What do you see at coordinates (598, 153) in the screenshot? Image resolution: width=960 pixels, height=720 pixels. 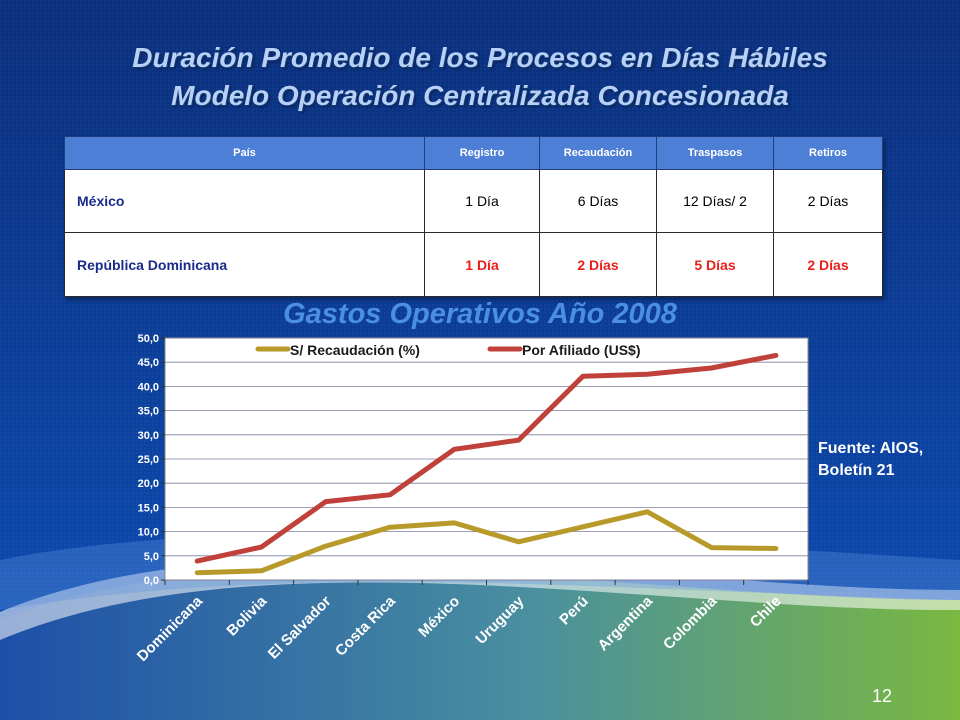 I see `column-header-recaudacion: Recaudación` at bounding box center [598, 153].